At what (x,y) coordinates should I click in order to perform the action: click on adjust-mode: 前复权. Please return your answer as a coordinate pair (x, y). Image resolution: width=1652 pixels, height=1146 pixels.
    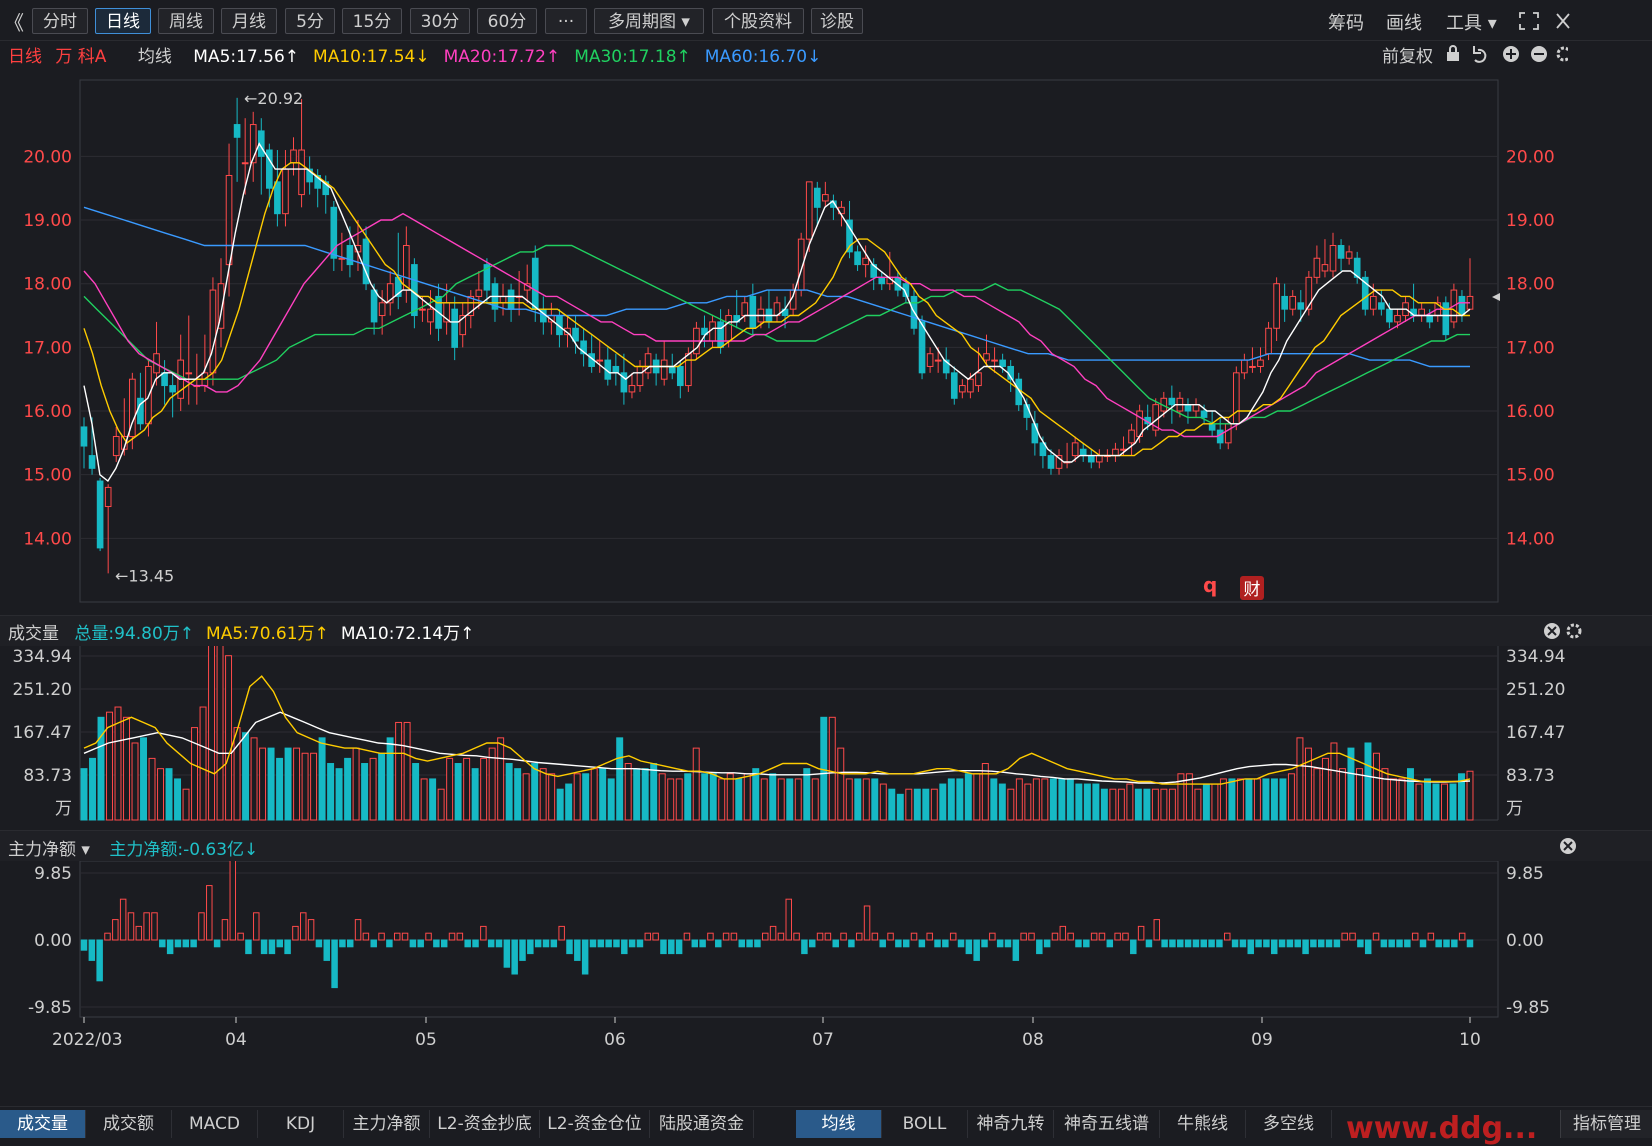
    Looking at the image, I should click on (1407, 57).